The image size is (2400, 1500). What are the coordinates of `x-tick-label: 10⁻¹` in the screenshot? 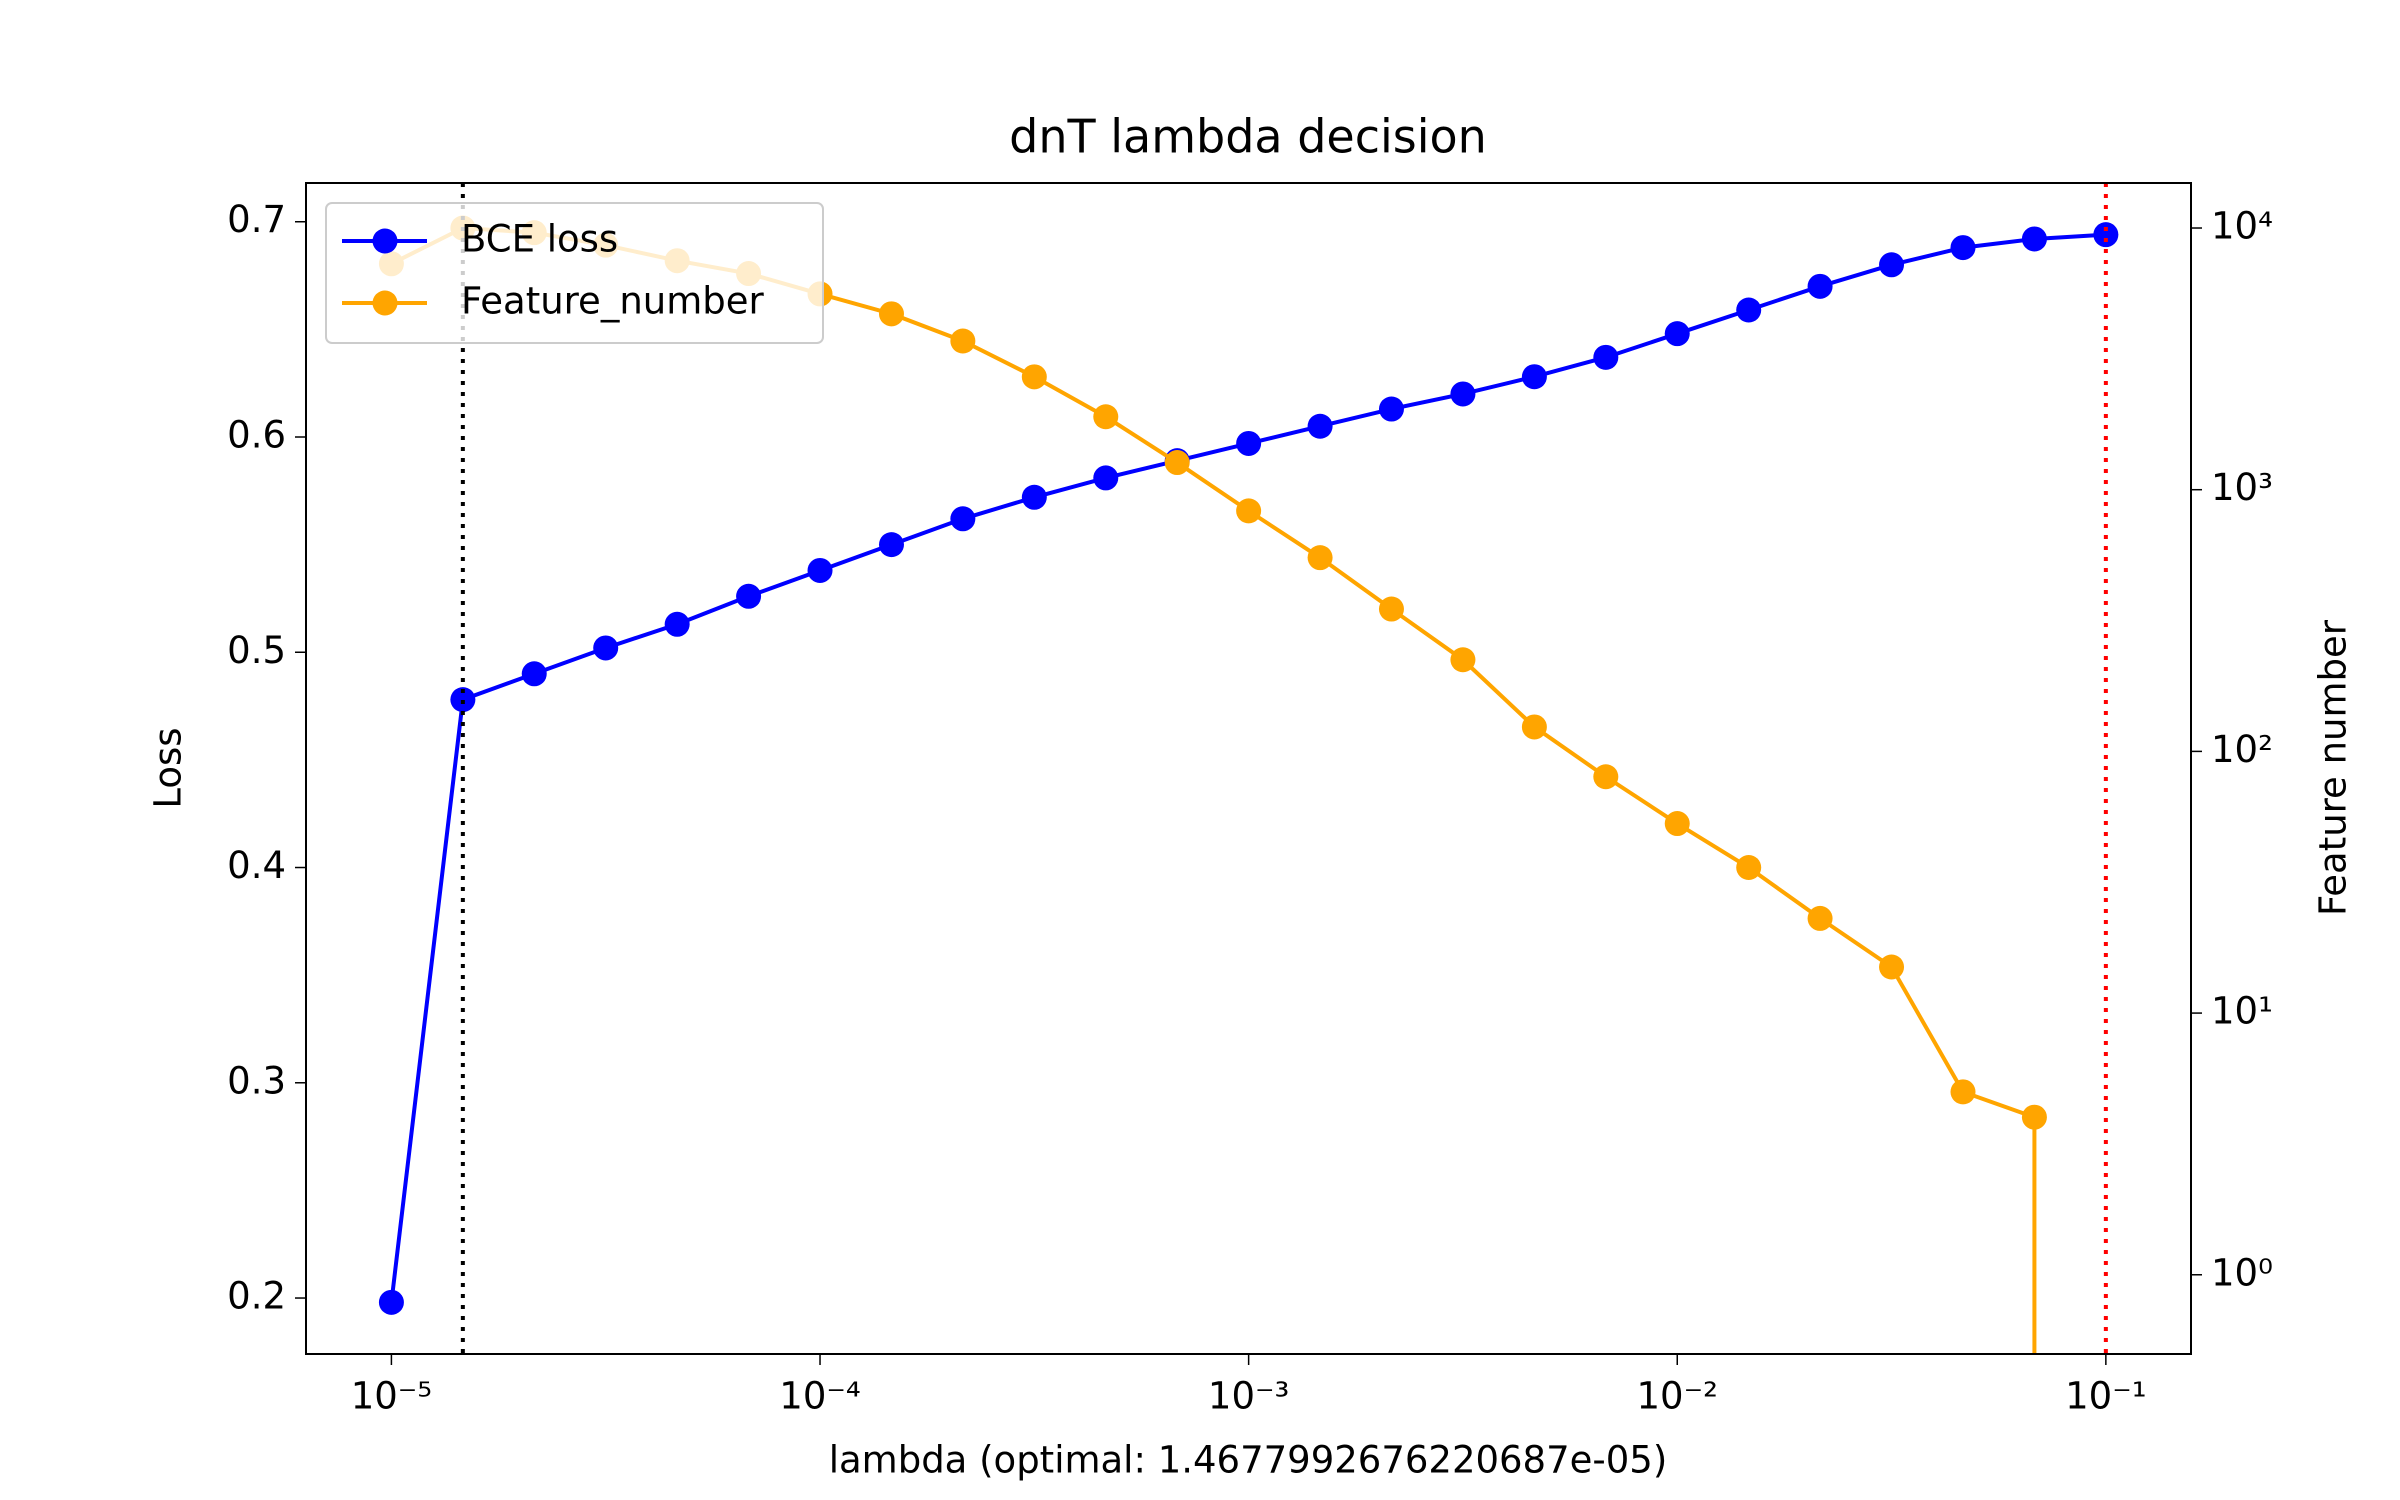 It's located at (2105, 1396).